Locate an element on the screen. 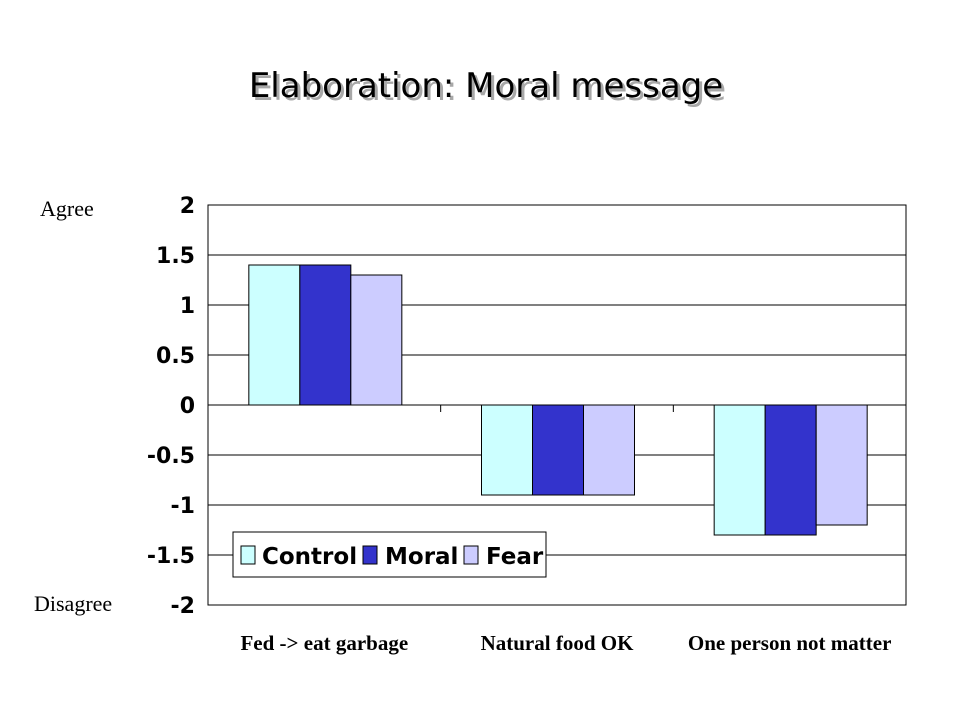 This screenshot has width=960, height=720. category-ticks is located at coordinates (557, 408).